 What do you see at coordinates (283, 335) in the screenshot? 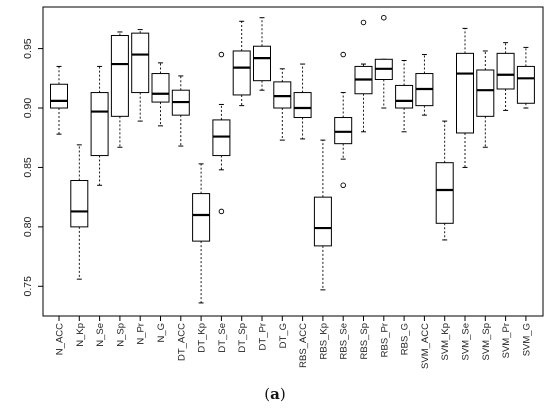
I see `x-tick-label: DT_G` at bounding box center [283, 335].